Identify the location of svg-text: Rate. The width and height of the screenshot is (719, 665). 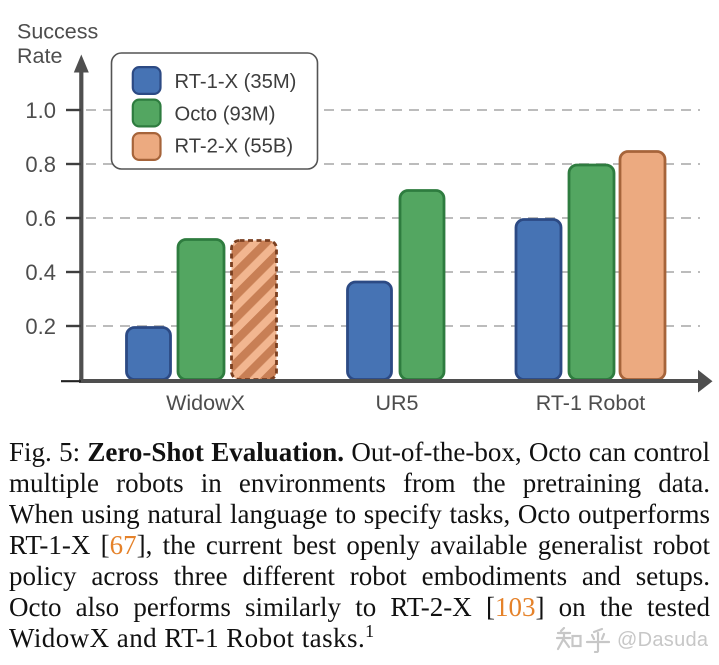
(39, 56).